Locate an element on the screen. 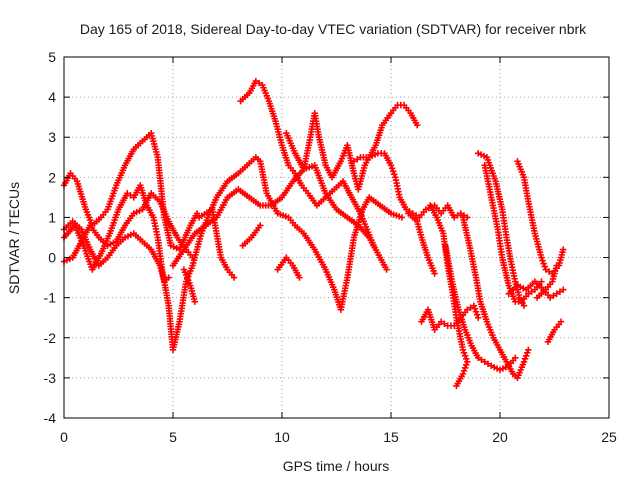 The width and height of the screenshot is (640, 480). track-t7 is located at coordinates (216, 243).